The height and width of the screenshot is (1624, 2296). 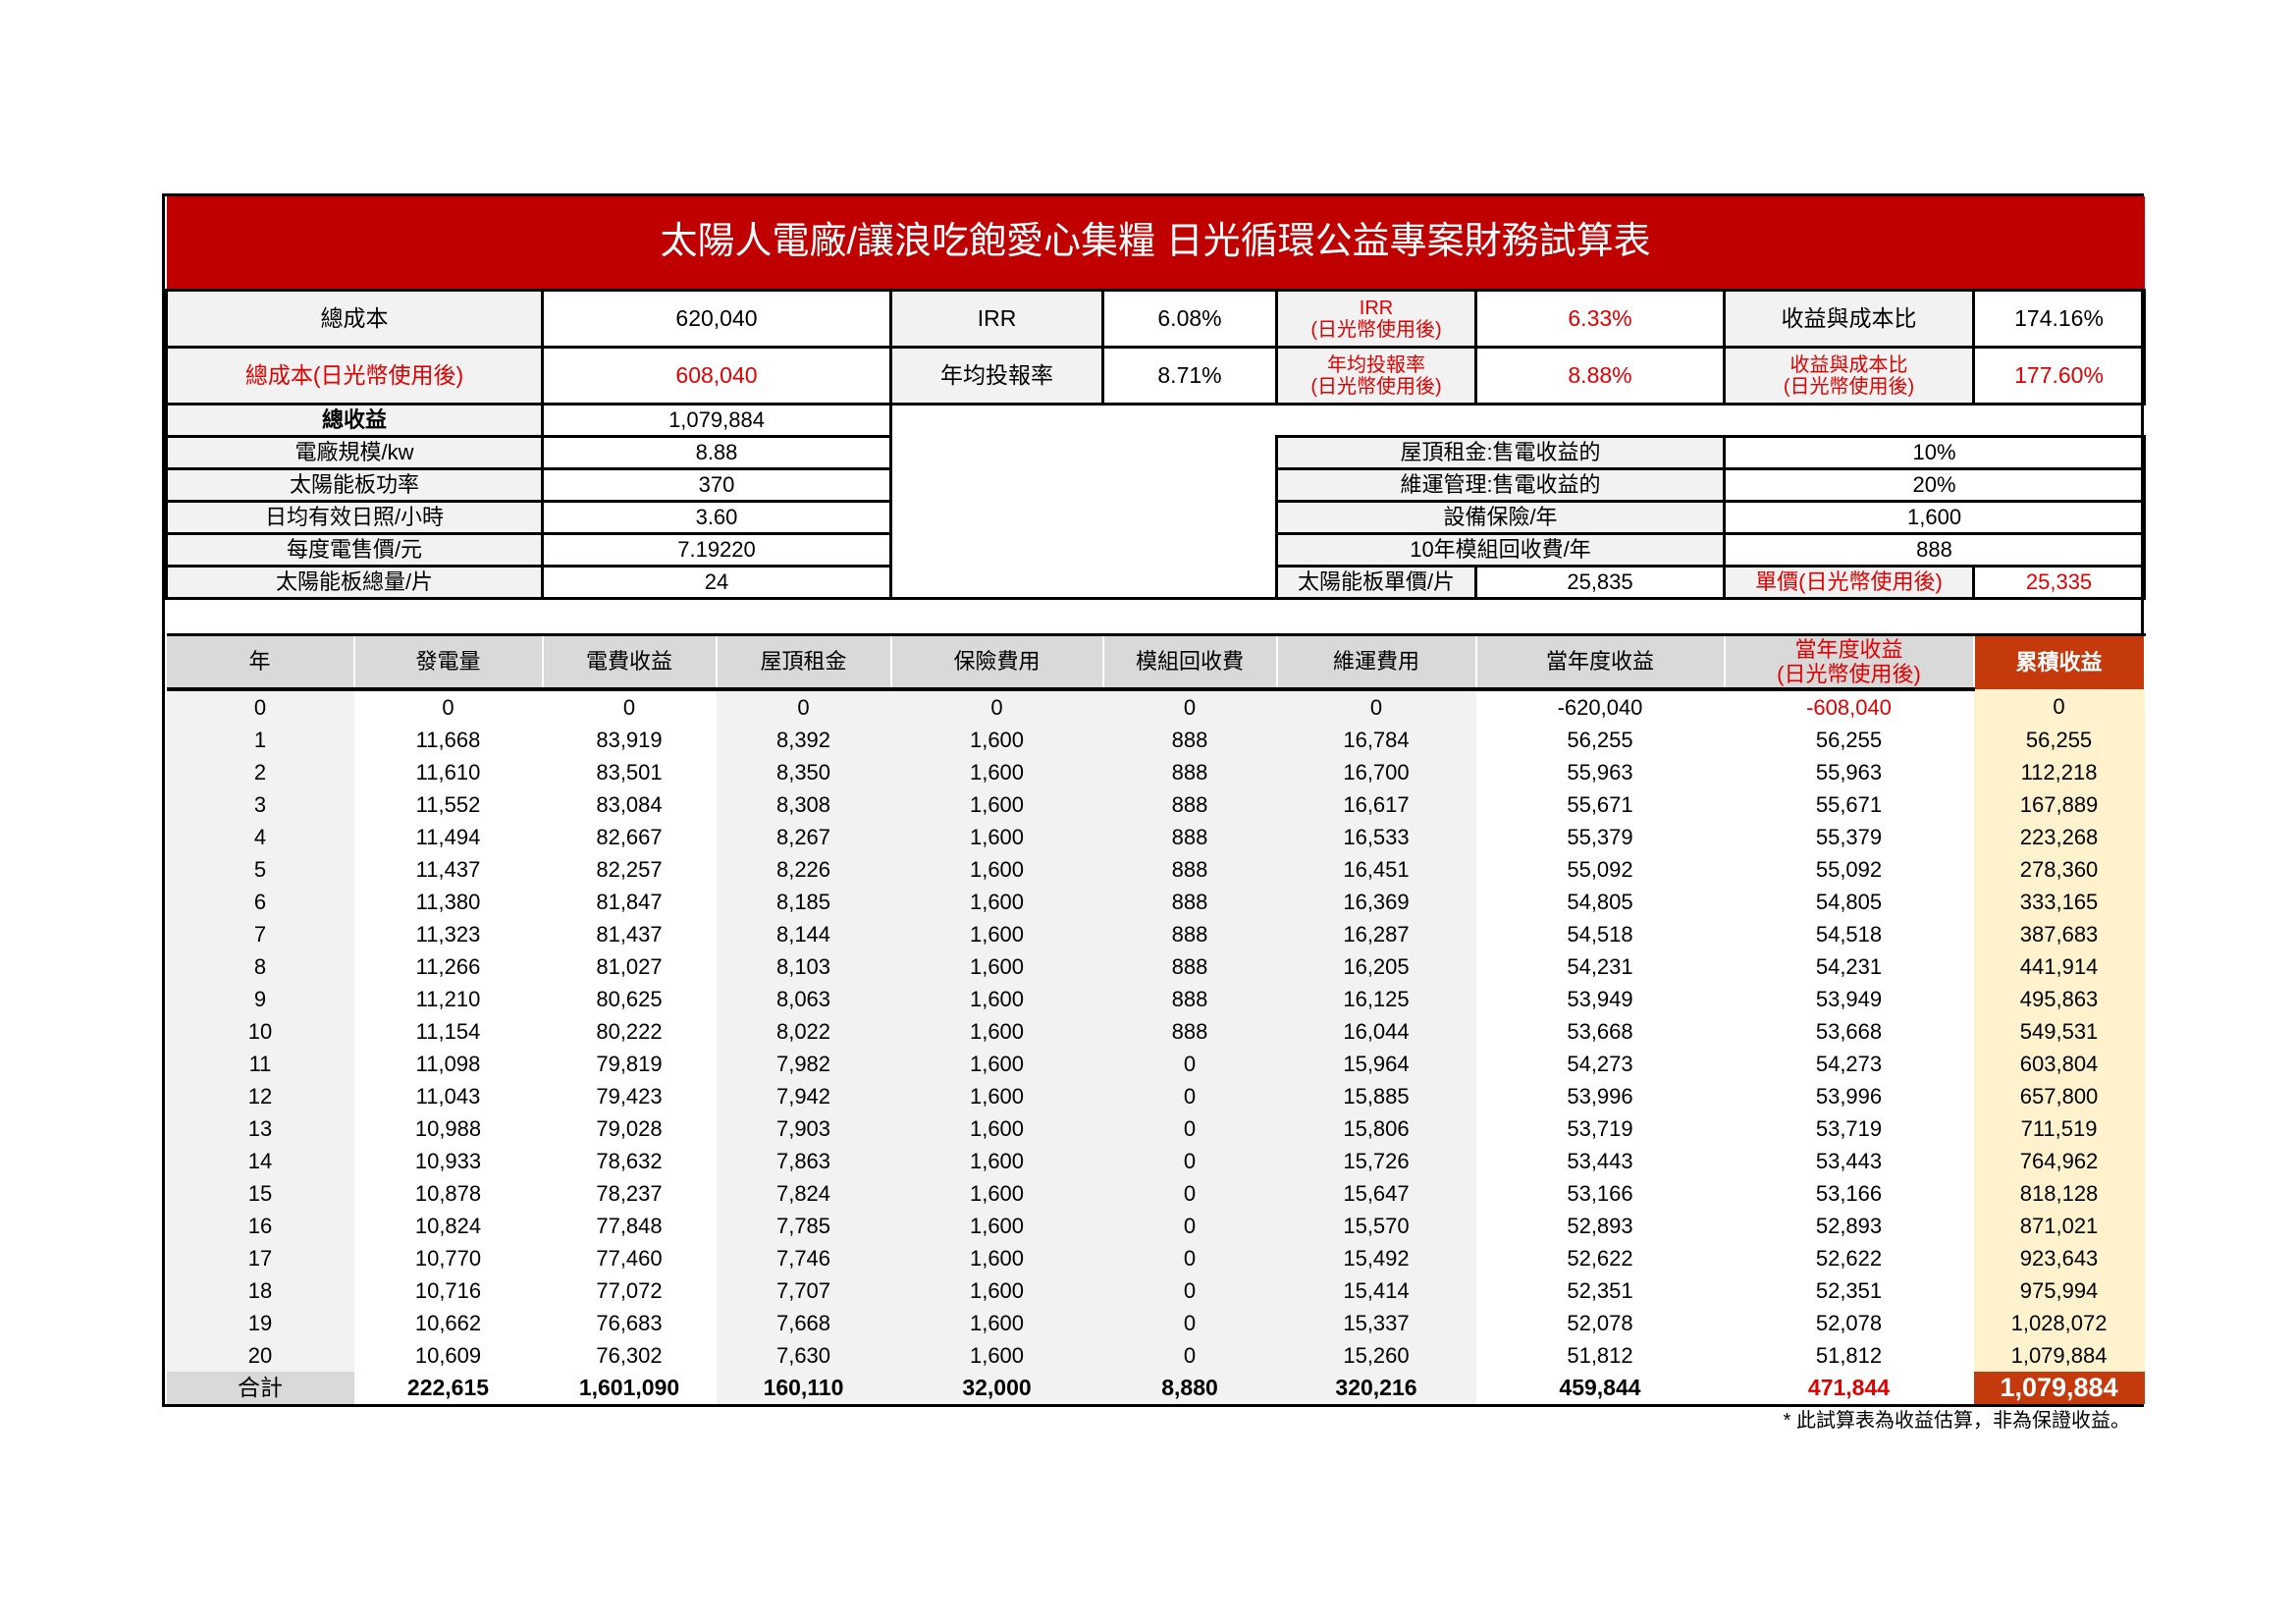 What do you see at coordinates (803, 1128) in the screenshot?
I see `table-cell: 7,903` at bounding box center [803, 1128].